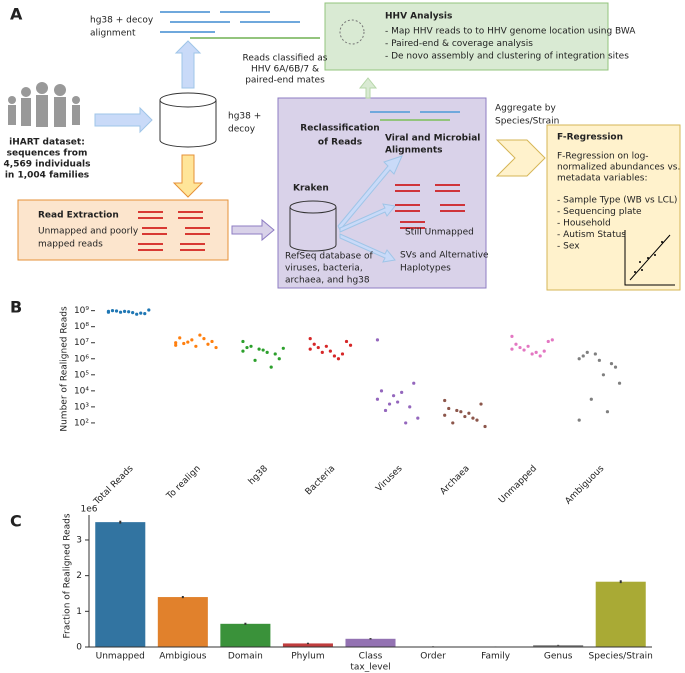 This screenshot has height=673, width=685. Describe the element at coordinates (122, 21) in the screenshot. I see `diagram-text: hg38 + decoy` at that location.